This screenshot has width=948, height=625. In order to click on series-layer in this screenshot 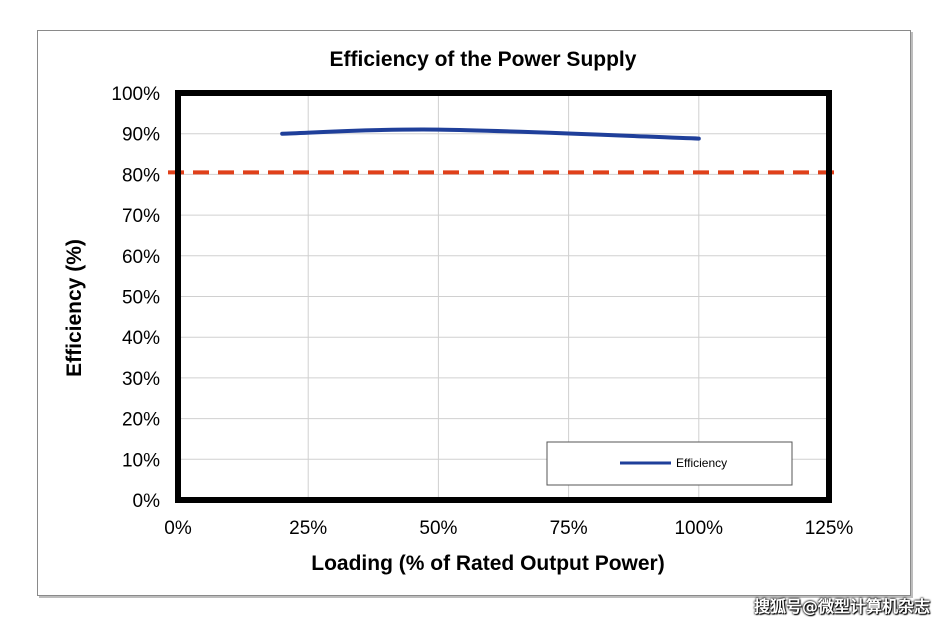, I will do `click(490, 134)`.